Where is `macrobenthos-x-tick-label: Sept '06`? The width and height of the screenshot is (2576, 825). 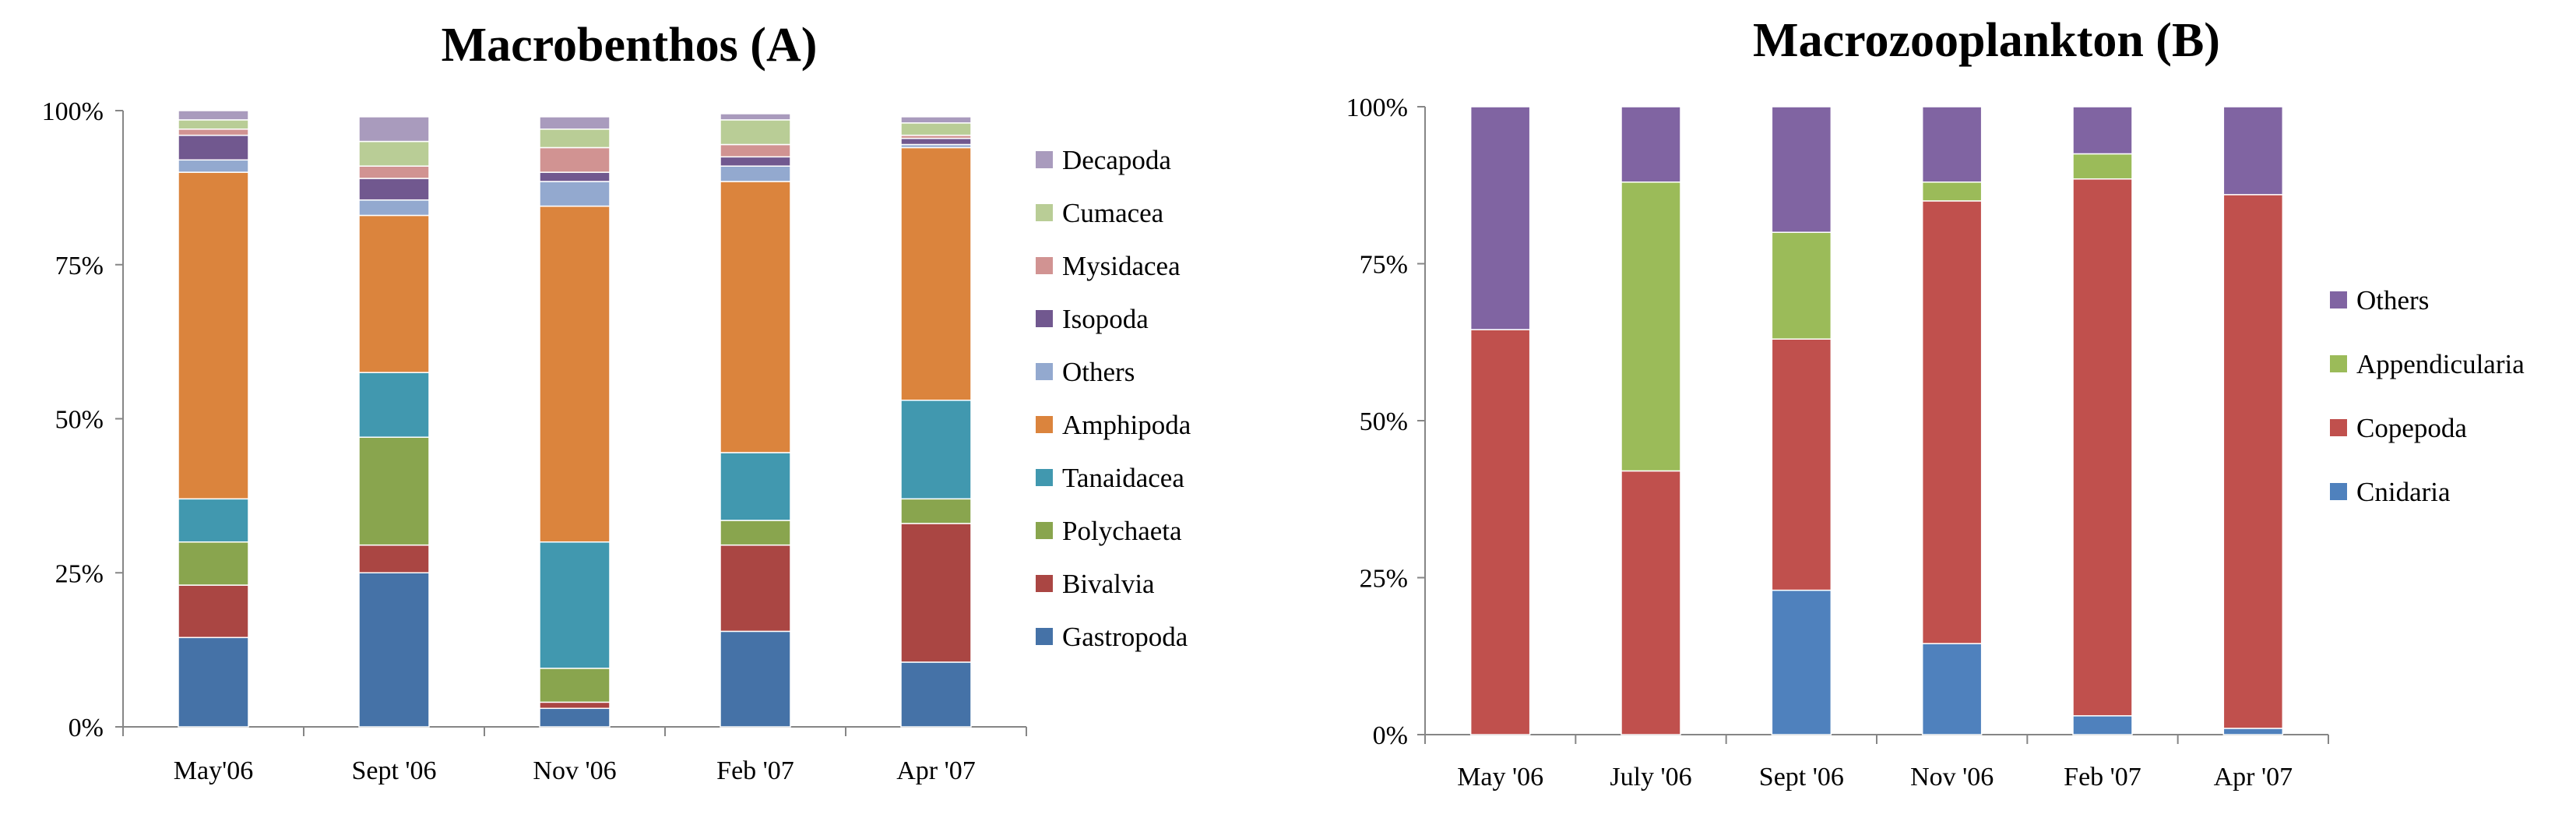
macrobenthos-x-tick-label: Sept '06 is located at coordinates (393, 770).